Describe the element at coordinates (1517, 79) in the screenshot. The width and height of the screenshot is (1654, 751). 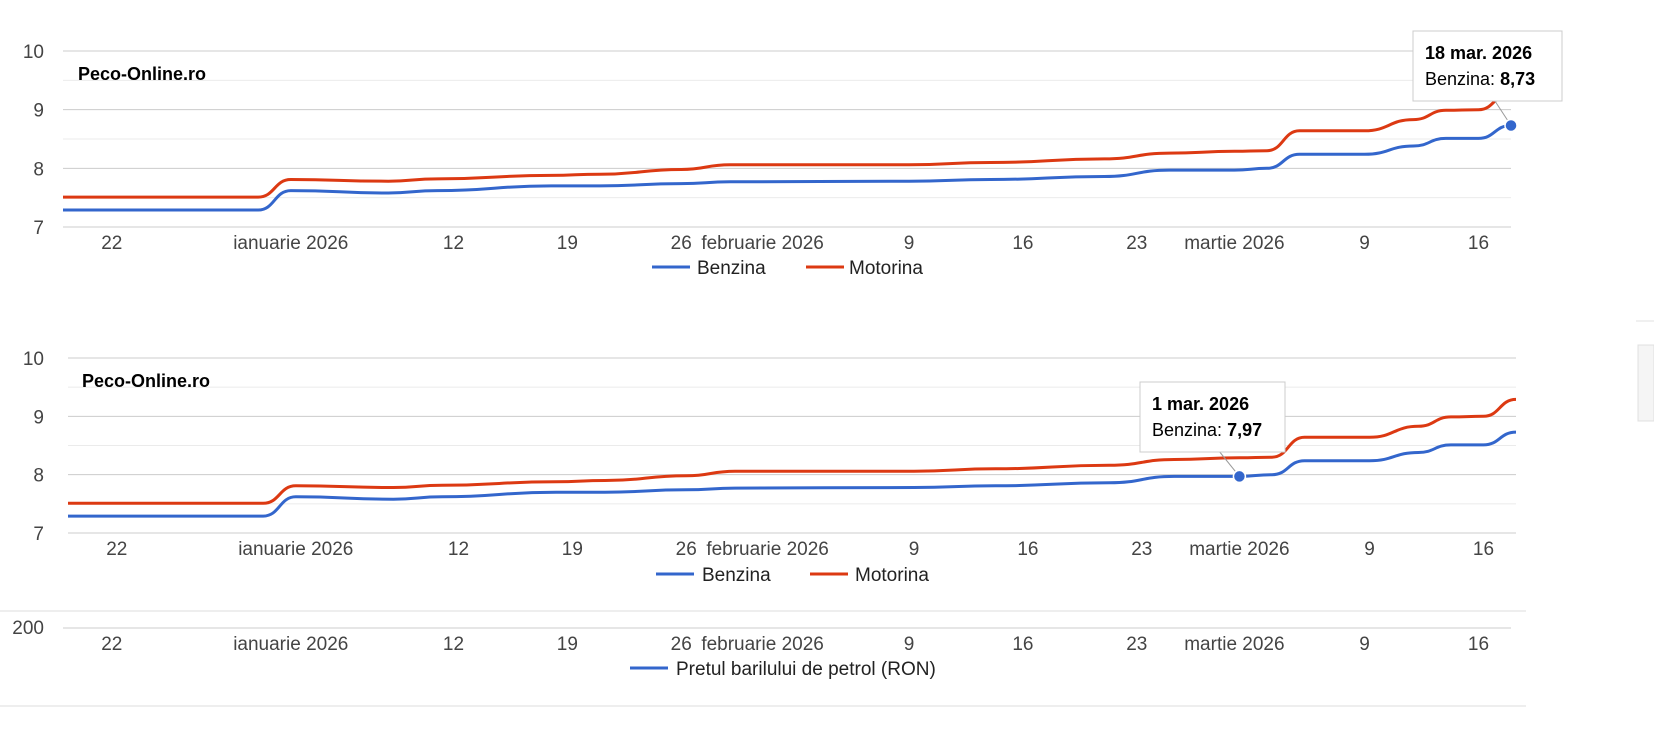
I see `tooltip-value: 8,73` at that location.